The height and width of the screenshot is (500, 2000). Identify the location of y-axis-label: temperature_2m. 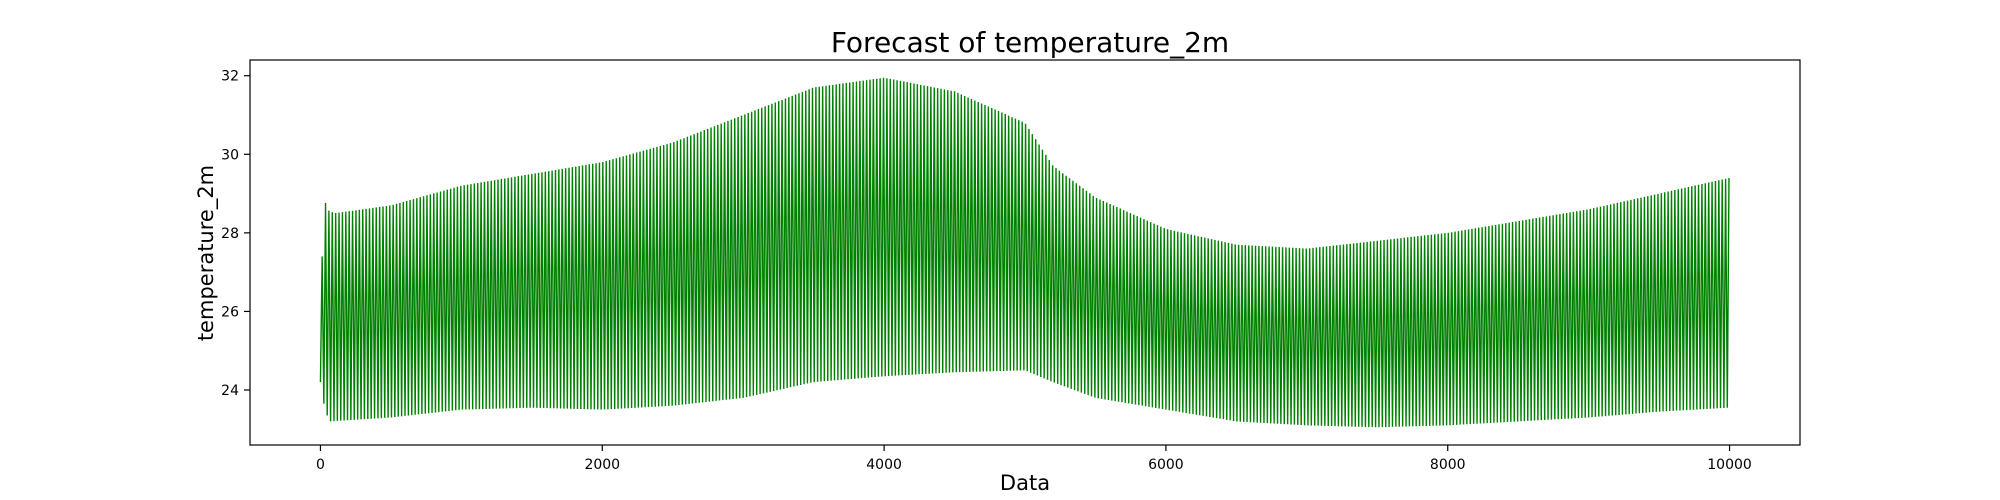
(206, 253).